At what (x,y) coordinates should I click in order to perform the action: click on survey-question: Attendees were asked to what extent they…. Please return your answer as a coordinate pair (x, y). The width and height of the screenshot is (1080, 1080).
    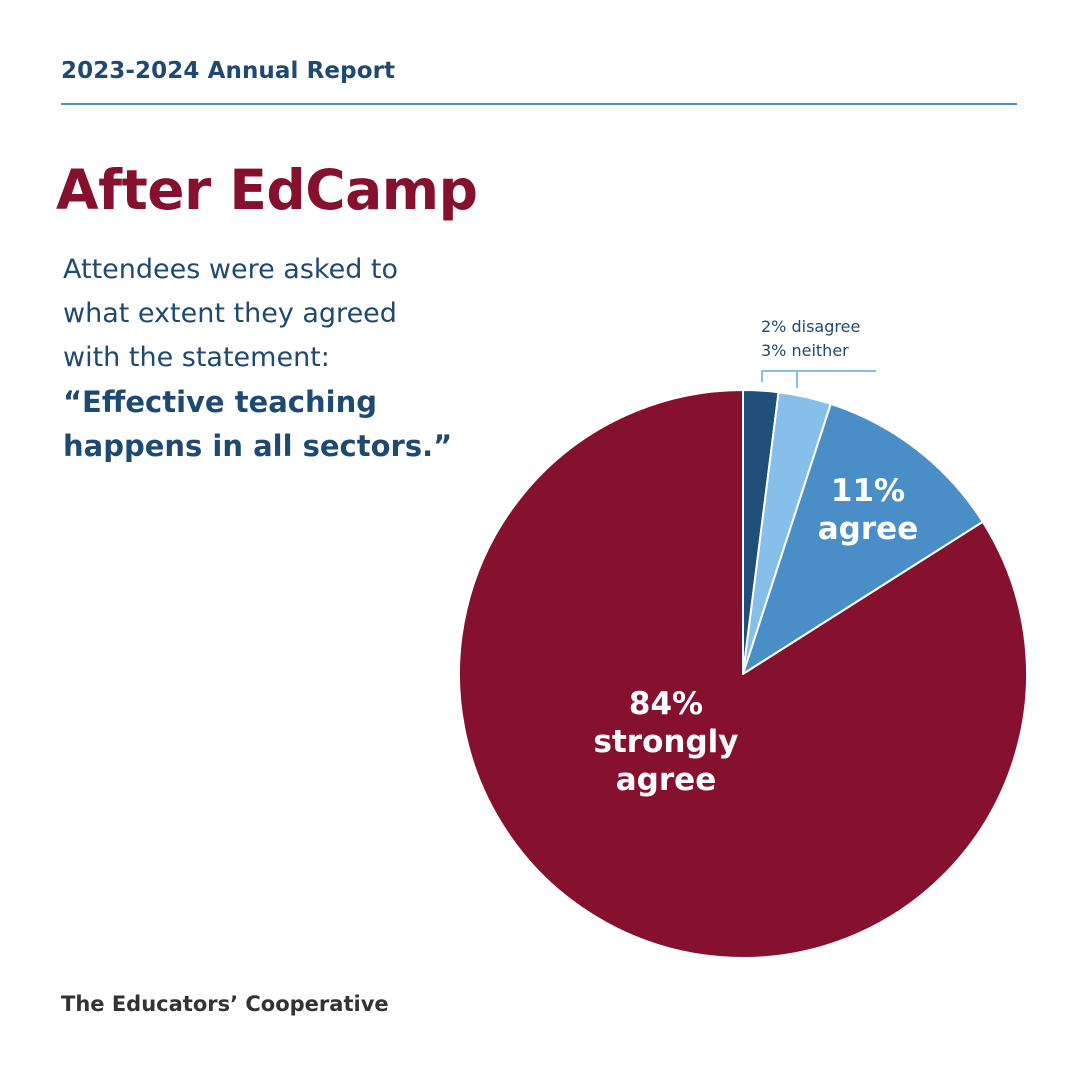
    Looking at the image, I should click on (273, 358).